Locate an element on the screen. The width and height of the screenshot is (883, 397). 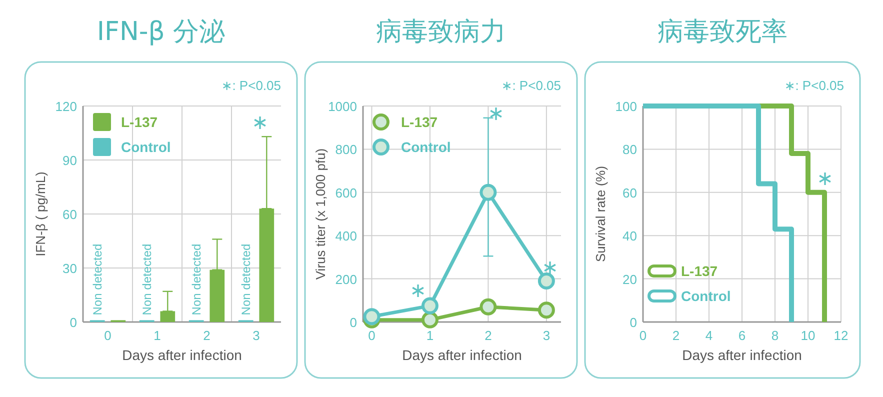
y-tick-label: 1000 is located at coordinates (342, 106).